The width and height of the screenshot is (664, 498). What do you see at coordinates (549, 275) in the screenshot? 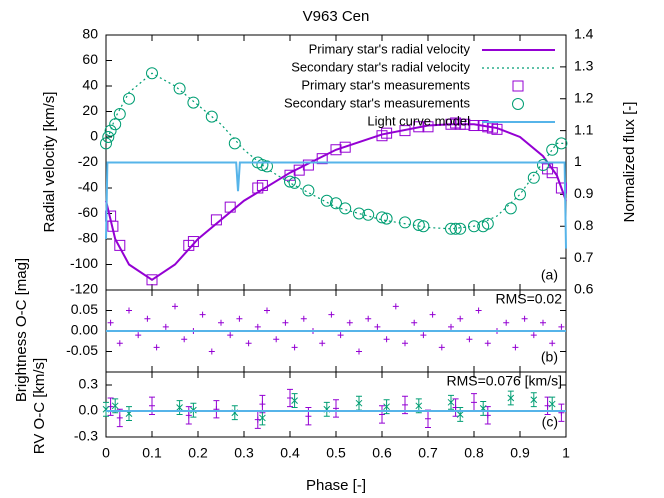
I see `panel-label: (a)` at bounding box center [549, 275].